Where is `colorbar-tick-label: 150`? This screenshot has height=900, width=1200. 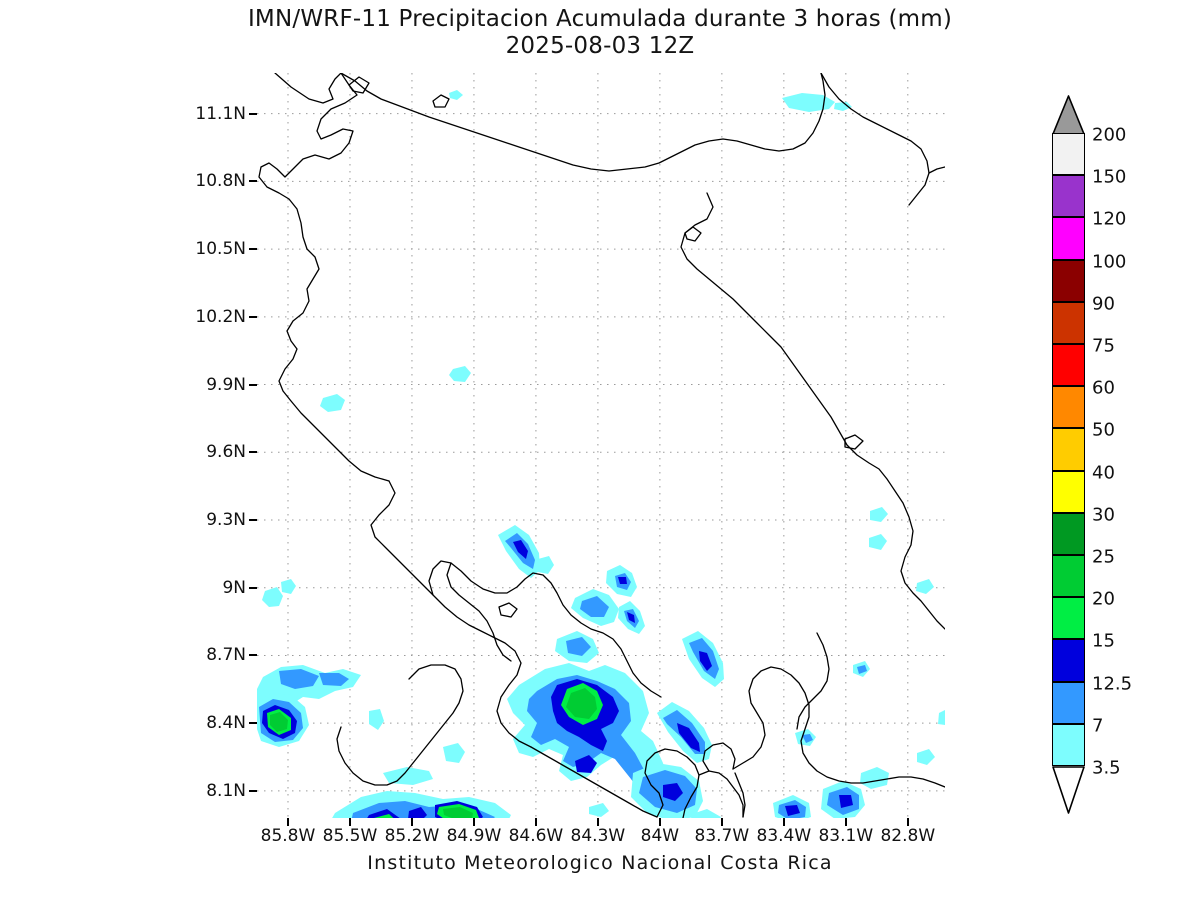
colorbar-tick-label: 150 is located at coordinates (1109, 177).